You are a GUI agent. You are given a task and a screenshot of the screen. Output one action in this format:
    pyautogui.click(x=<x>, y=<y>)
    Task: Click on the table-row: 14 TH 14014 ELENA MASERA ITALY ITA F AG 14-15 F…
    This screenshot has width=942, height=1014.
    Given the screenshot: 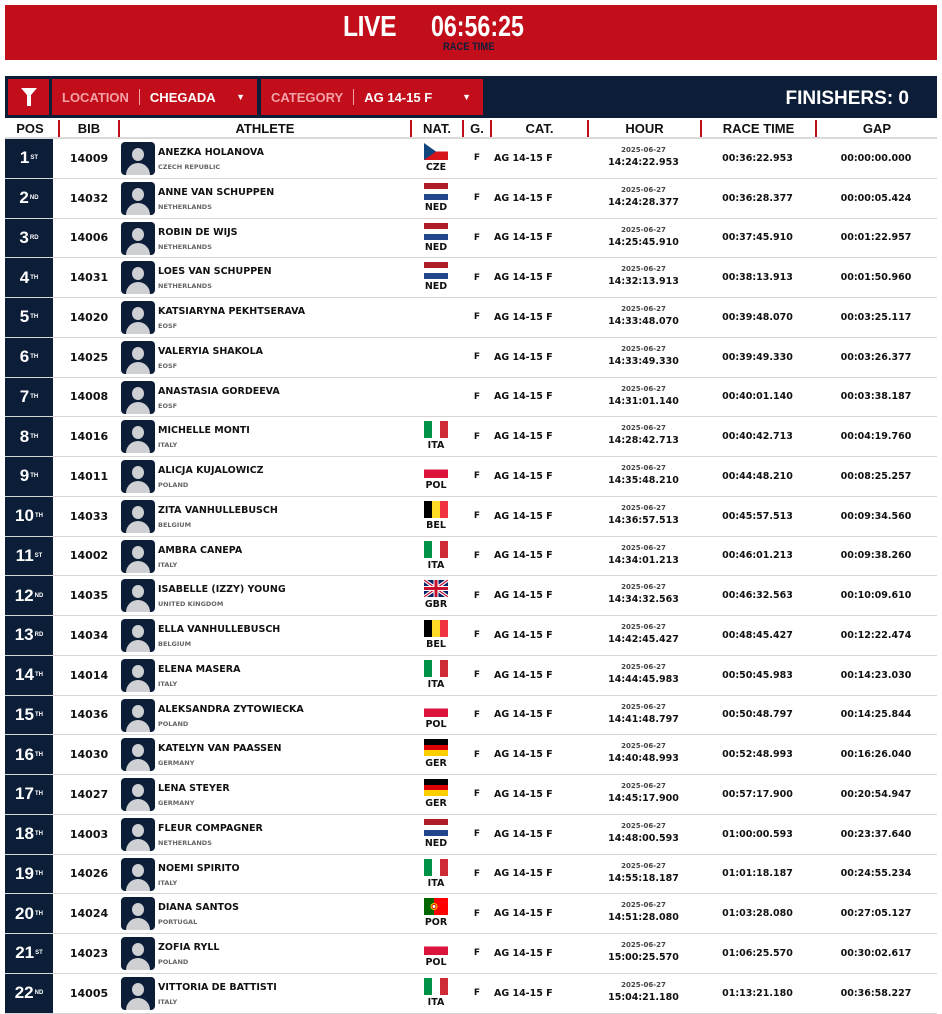 What is the action you would take?
    pyautogui.click(x=471, y=675)
    